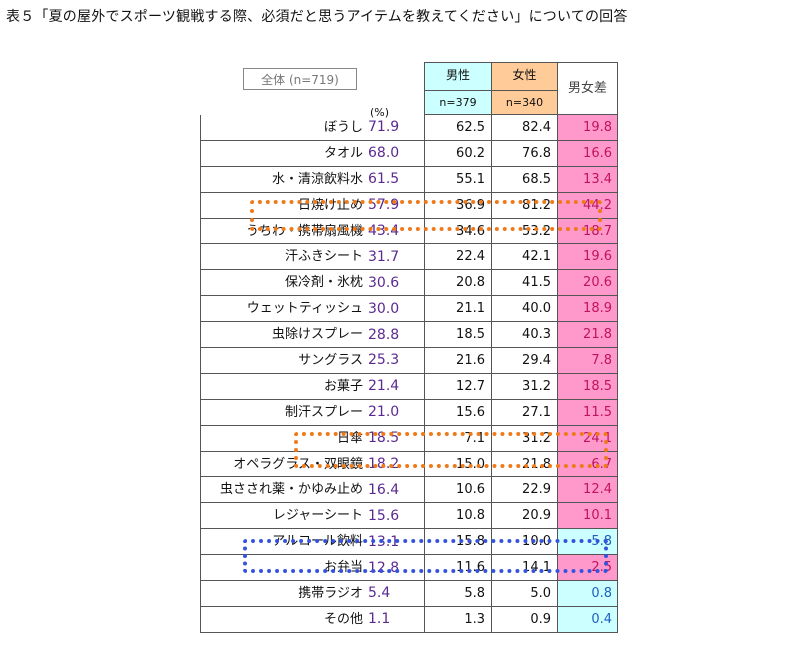 Image resolution: width=810 pixels, height=665 pixels. What do you see at coordinates (458, 593) in the screenshot?
I see `row-male-value: 5.8` at bounding box center [458, 593].